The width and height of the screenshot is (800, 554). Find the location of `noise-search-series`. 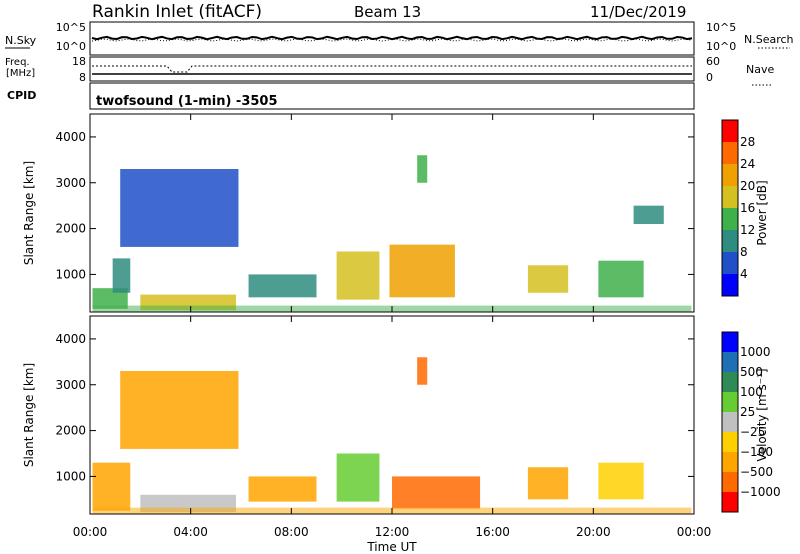

noise-search-series is located at coordinates (392, 40).